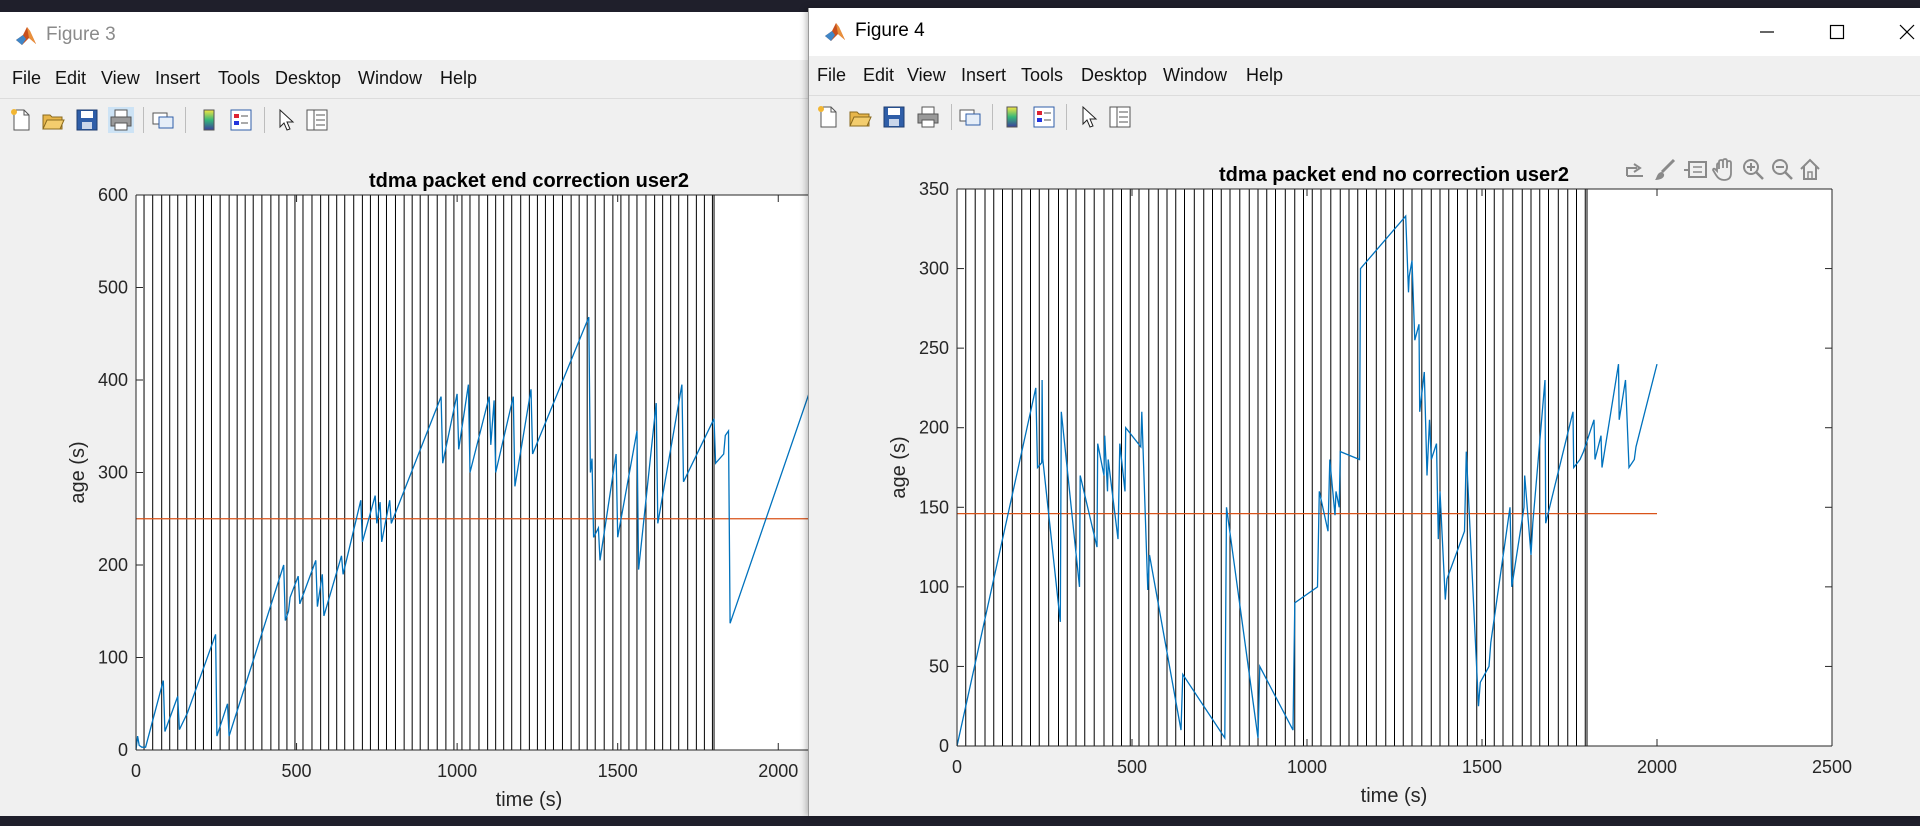 This screenshot has width=1920, height=826. What do you see at coordinates (934, 507) in the screenshot?
I see `y-tick-label: 150` at bounding box center [934, 507].